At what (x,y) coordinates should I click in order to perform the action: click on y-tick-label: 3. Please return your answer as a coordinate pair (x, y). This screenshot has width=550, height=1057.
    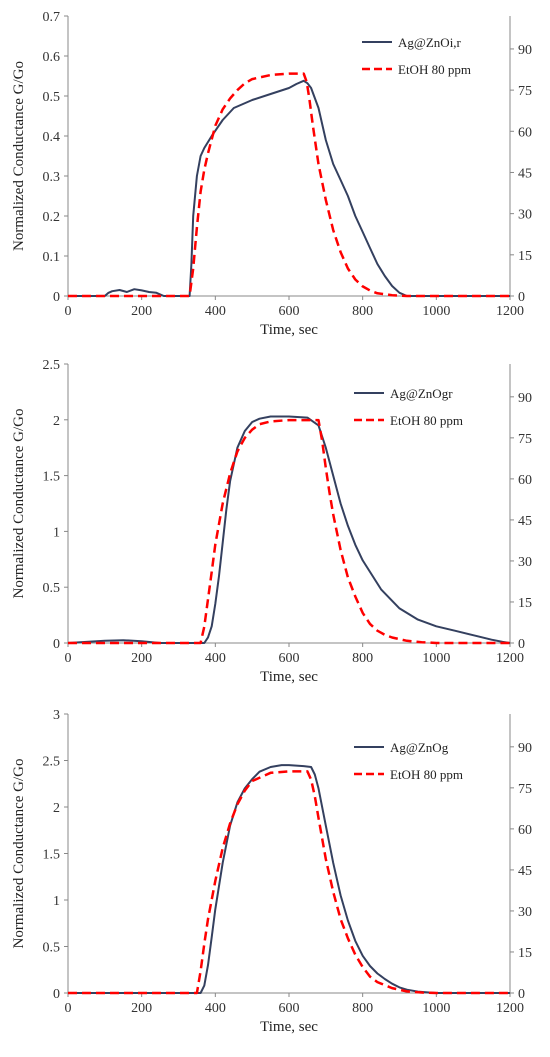
    Looking at the image, I should click on (56, 715).